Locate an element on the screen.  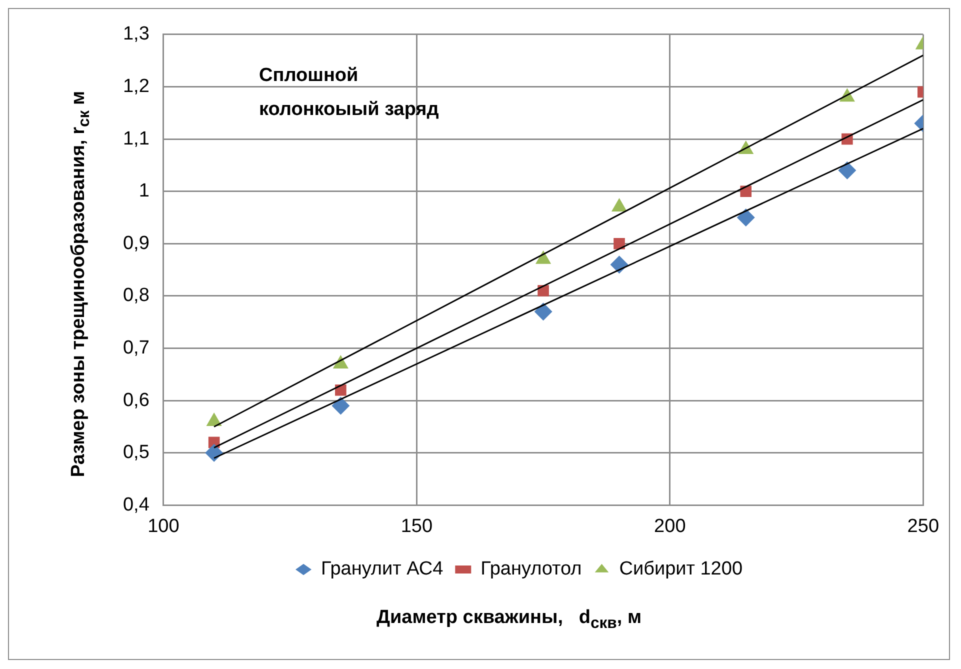
y-tick-label: 0,7 is located at coordinates (136, 348).